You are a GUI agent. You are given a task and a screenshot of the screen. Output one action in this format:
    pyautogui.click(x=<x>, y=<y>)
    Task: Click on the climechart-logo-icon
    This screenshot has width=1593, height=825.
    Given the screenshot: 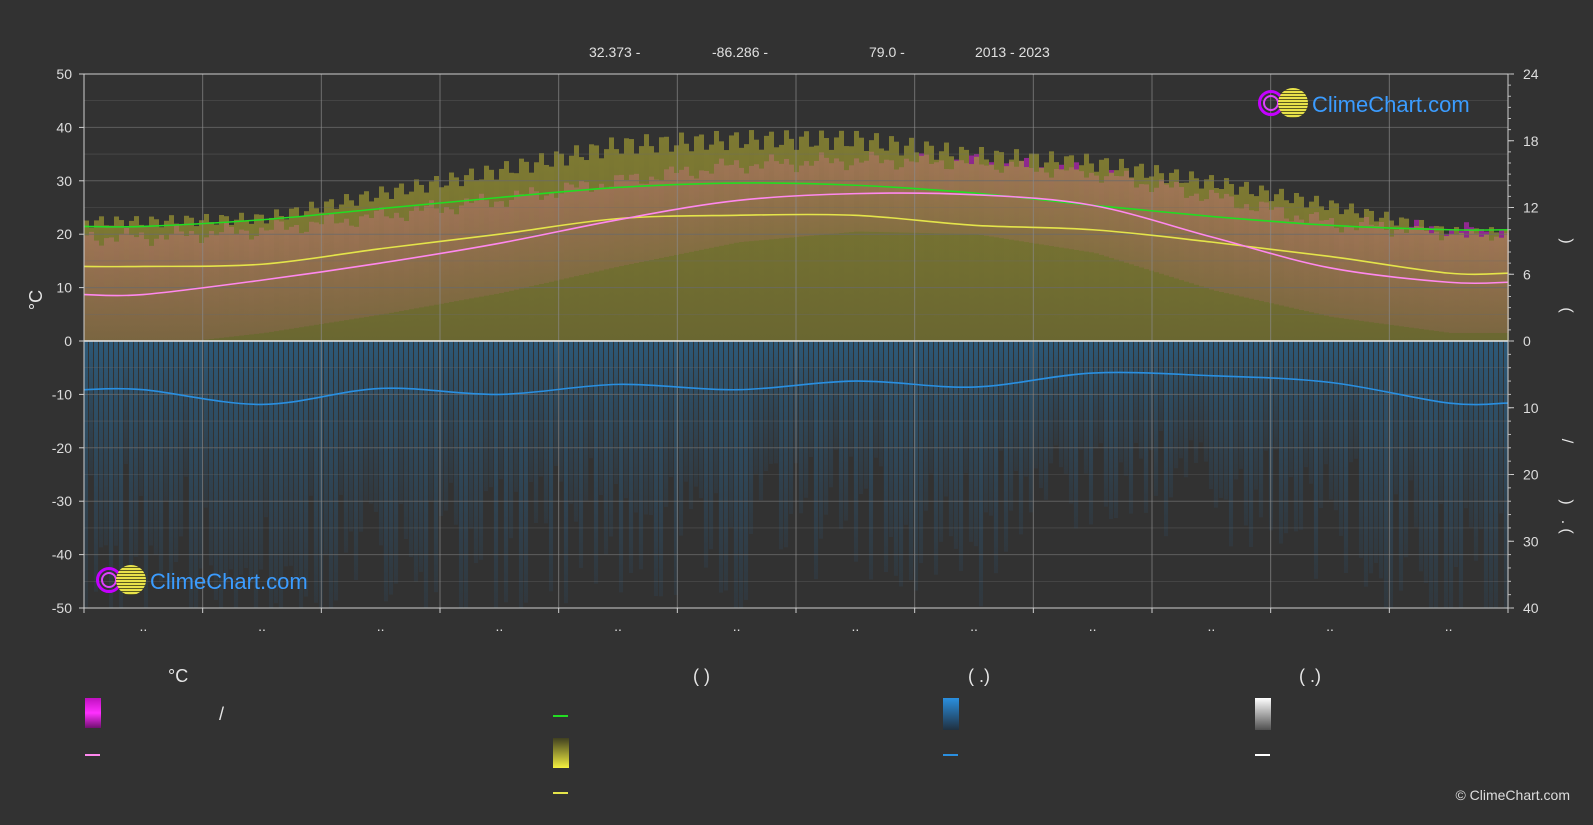 What is the action you would take?
    pyautogui.click(x=1284, y=105)
    